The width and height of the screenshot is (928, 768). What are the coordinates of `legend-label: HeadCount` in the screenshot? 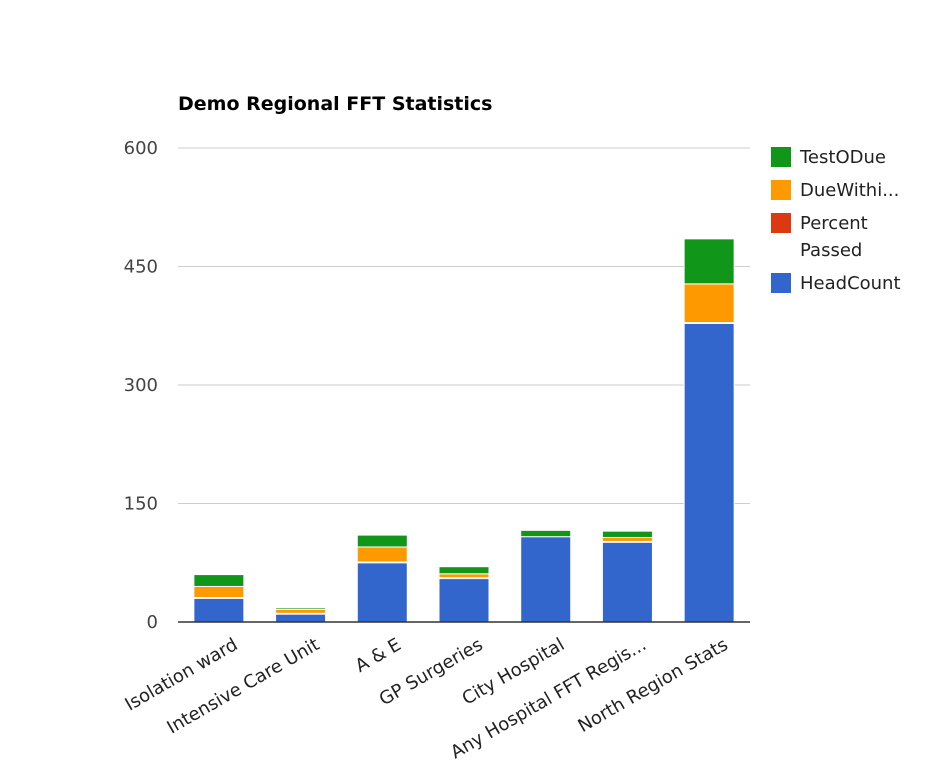 It's located at (850, 283).